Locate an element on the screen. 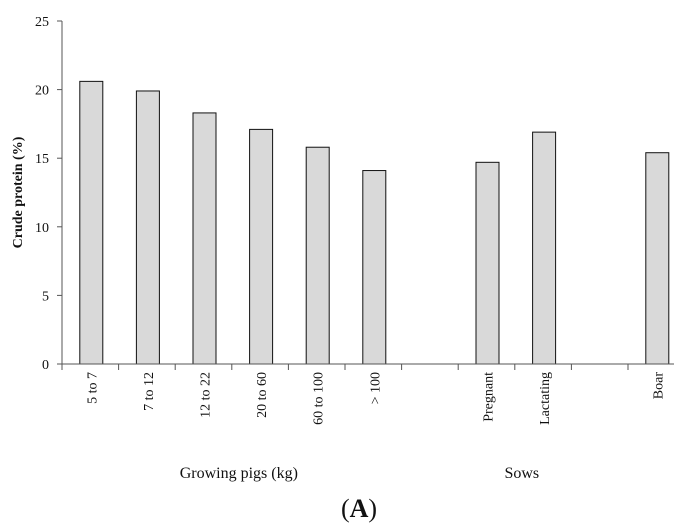 This screenshot has height=524, width=674. y-tick-label: 0 is located at coordinates (45, 365).